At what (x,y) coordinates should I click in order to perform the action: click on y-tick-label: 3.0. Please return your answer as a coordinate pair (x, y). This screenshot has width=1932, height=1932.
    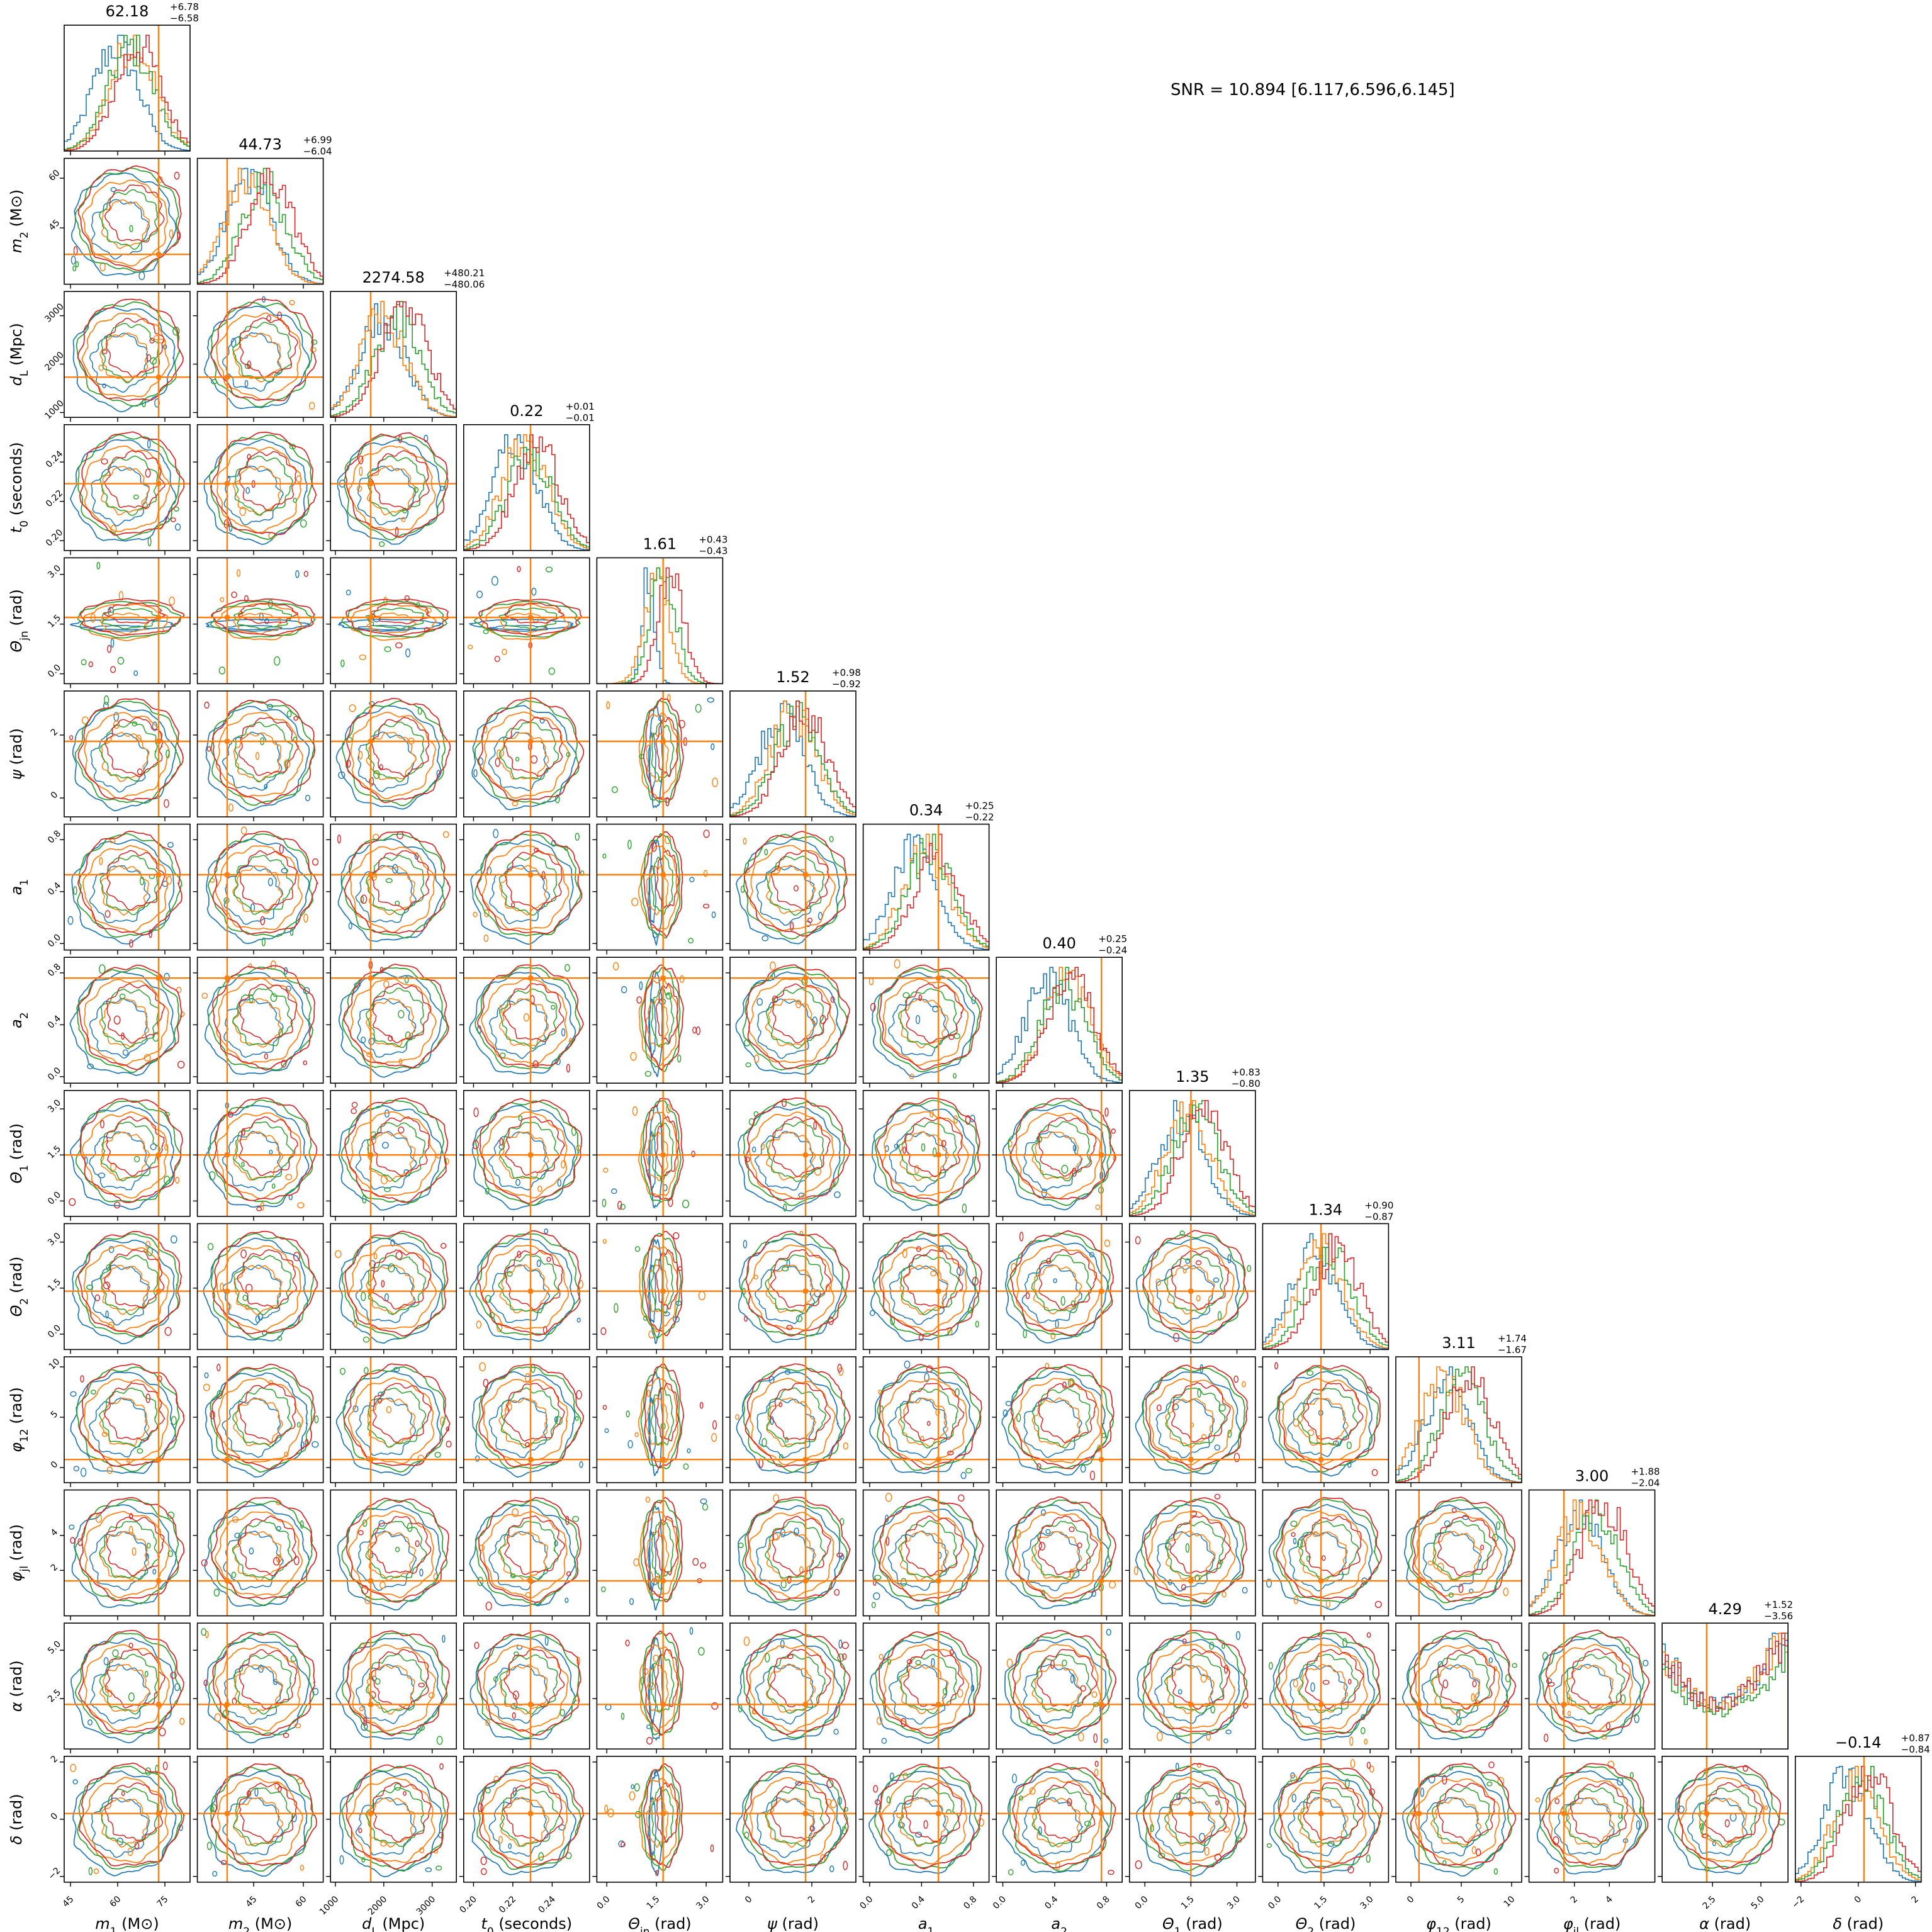
    Looking at the image, I should click on (54, 1239).